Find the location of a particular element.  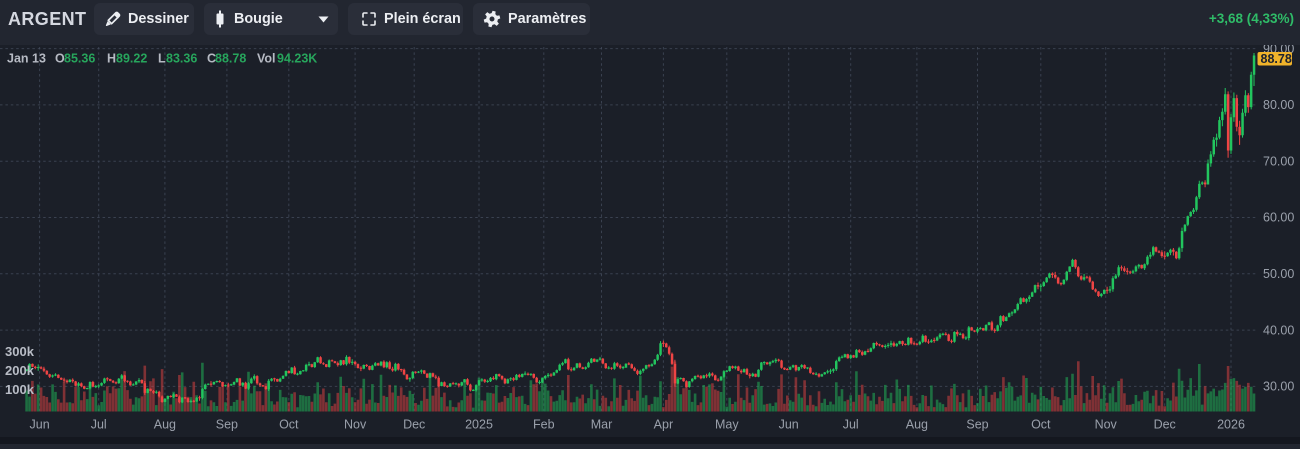

svg-text: O is located at coordinates (60, 59).